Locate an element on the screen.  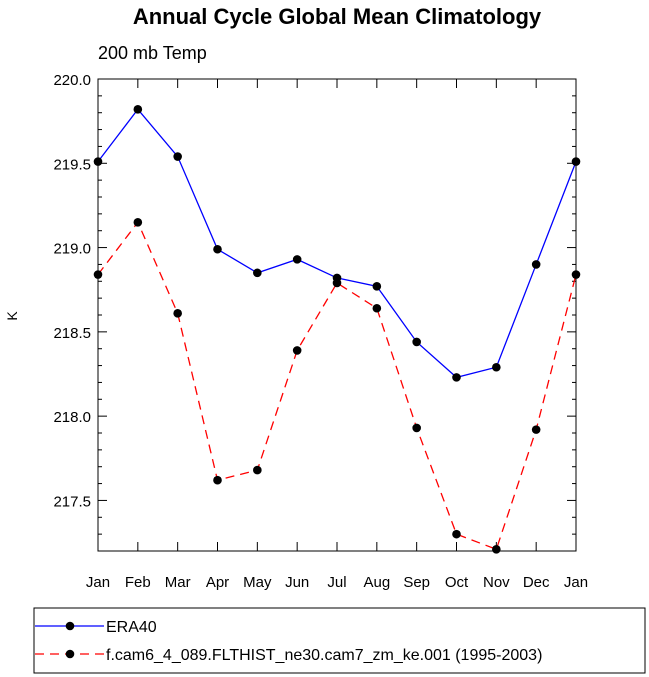
chart-title: Annual Cycle Global Mean Climatology is located at coordinates (337, 16).